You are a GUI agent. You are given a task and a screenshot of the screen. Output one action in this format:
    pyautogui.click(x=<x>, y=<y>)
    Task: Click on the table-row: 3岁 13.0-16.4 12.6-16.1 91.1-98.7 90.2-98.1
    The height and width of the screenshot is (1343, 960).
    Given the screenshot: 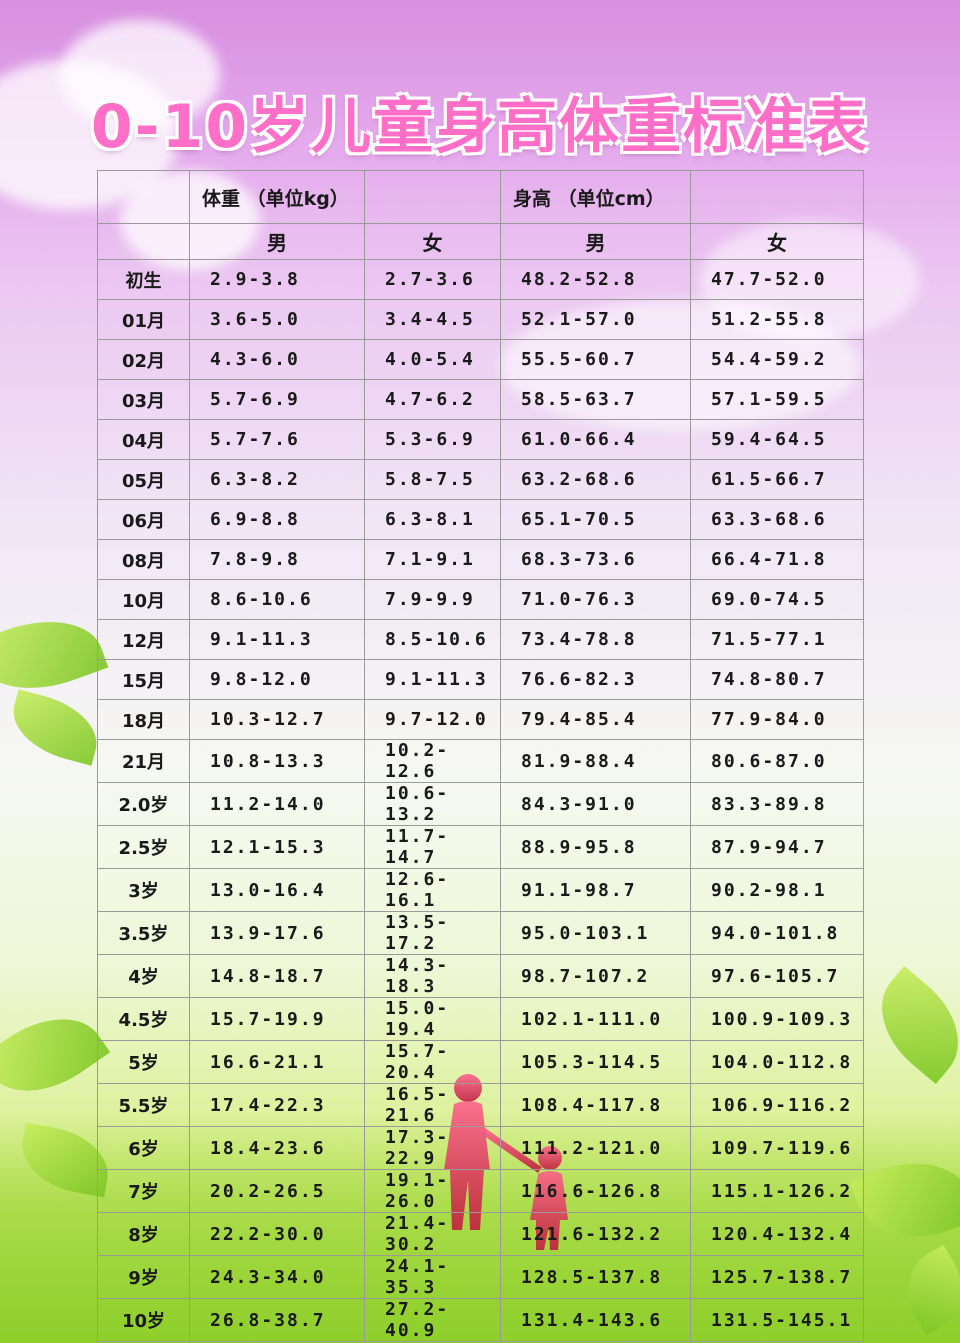 What is the action you would take?
    pyautogui.click(x=480, y=890)
    